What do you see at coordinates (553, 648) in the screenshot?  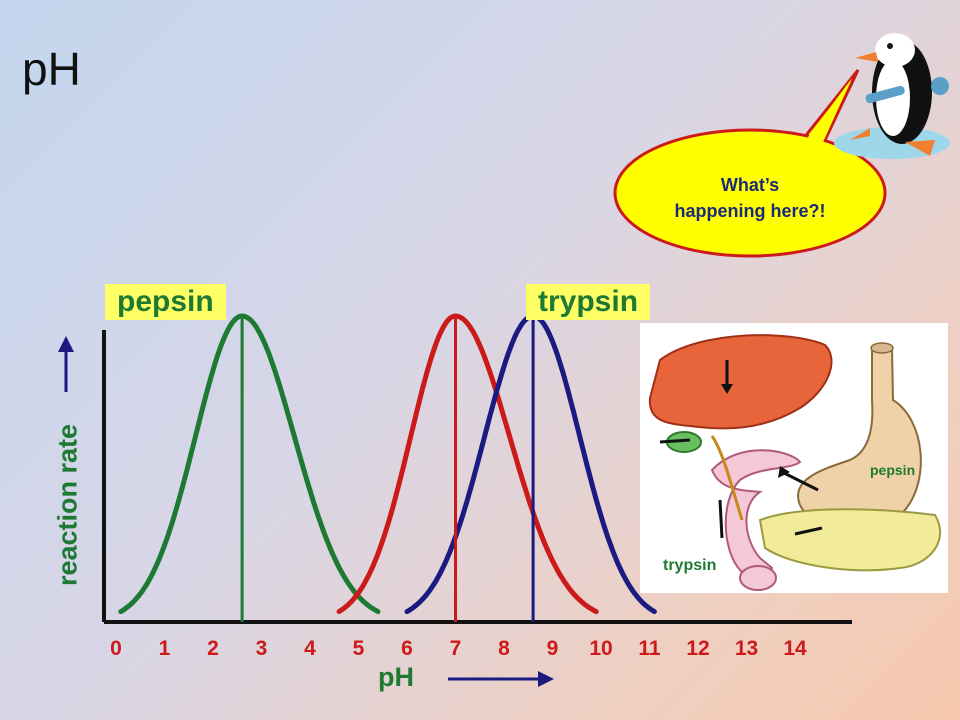 I see `x-tick-label: 9` at bounding box center [553, 648].